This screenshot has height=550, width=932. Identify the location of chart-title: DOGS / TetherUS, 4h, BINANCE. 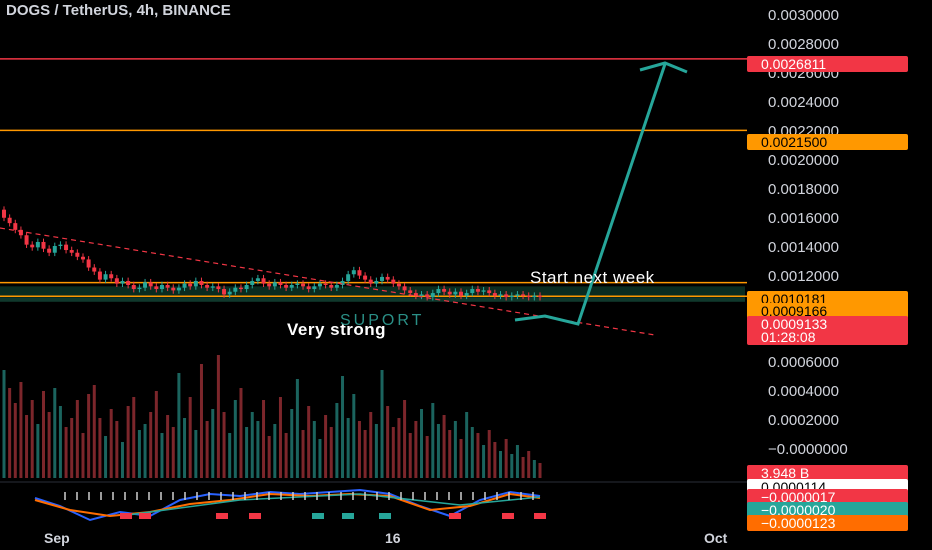
(118, 10).